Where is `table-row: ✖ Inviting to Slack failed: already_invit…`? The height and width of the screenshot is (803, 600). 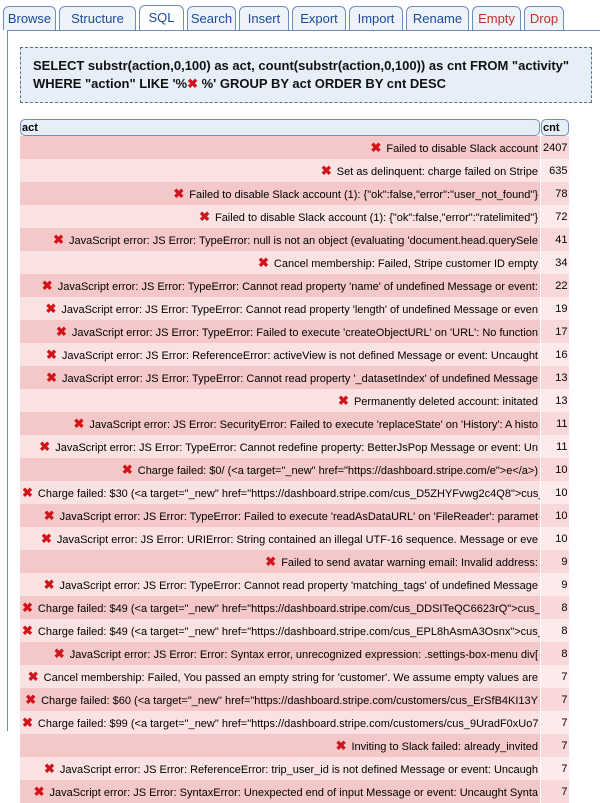 table-row: ✖ Inviting to Slack failed: already_invit… is located at coordinates (295, 745).